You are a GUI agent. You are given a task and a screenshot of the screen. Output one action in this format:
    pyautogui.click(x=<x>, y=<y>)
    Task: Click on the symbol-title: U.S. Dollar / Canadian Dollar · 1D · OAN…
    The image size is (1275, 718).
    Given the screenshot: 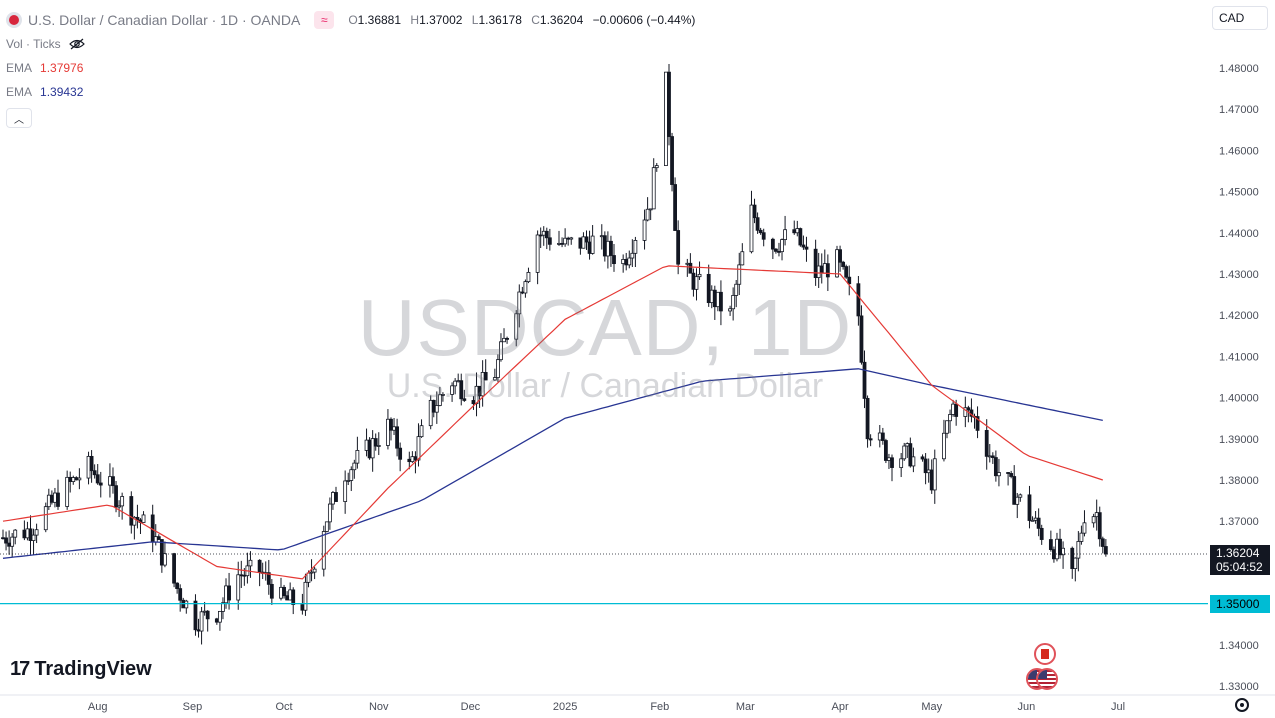 What is the action you would take?
    pyautogui.click(x=164, y=20)
    